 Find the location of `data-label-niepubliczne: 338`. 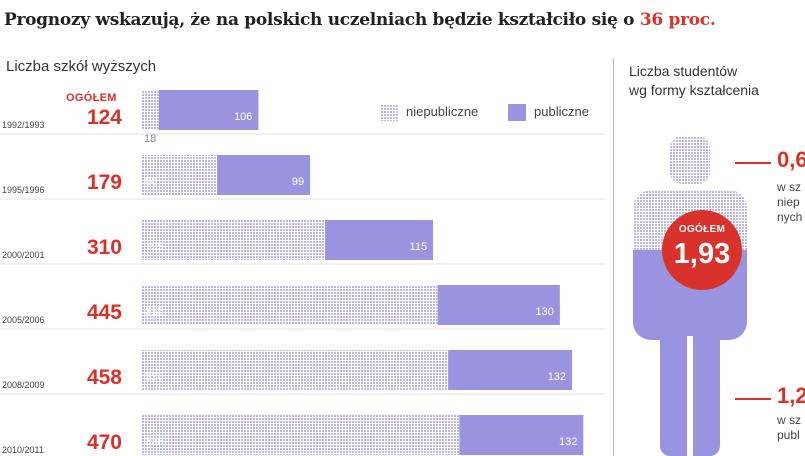

data-label-niepubliczne: 338 is located at coordinates (154, 442).